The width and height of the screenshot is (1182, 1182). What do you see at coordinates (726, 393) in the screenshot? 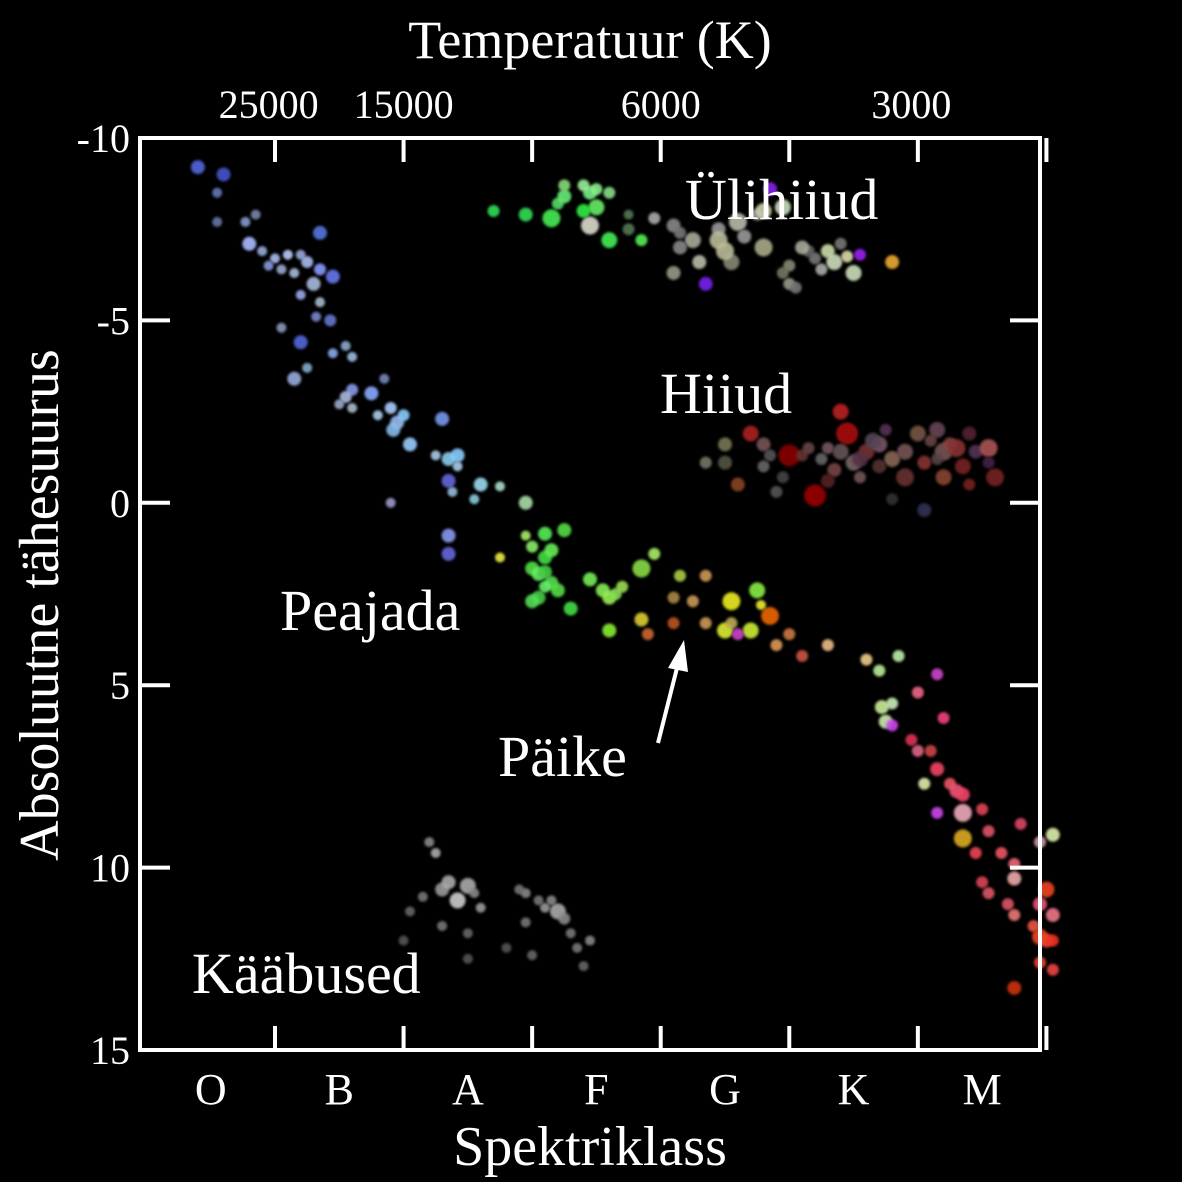
I see `giants-label: Hiiud` at bounding box center [726, 393].